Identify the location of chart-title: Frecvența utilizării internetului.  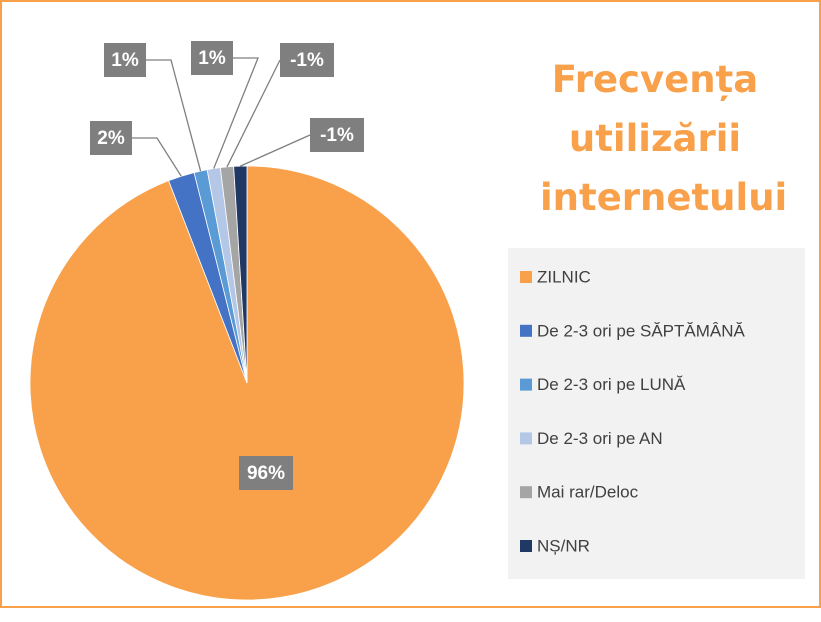
(664, 138).